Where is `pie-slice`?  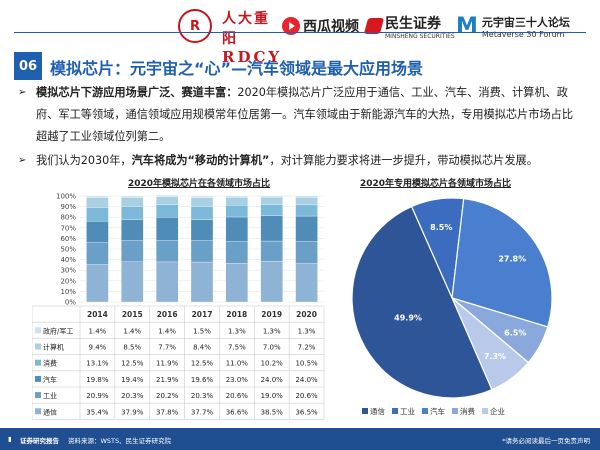 pie-slice is located at coordinates (502, 263).